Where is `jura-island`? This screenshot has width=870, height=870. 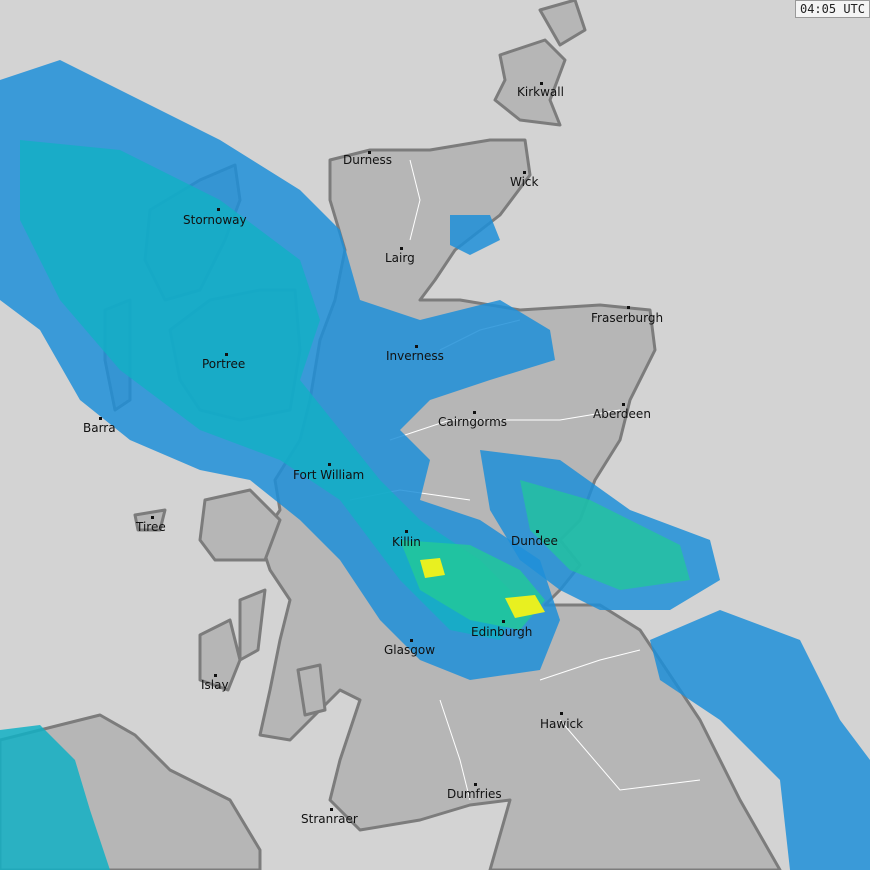
jura-island is located at coordinates (252, 625).